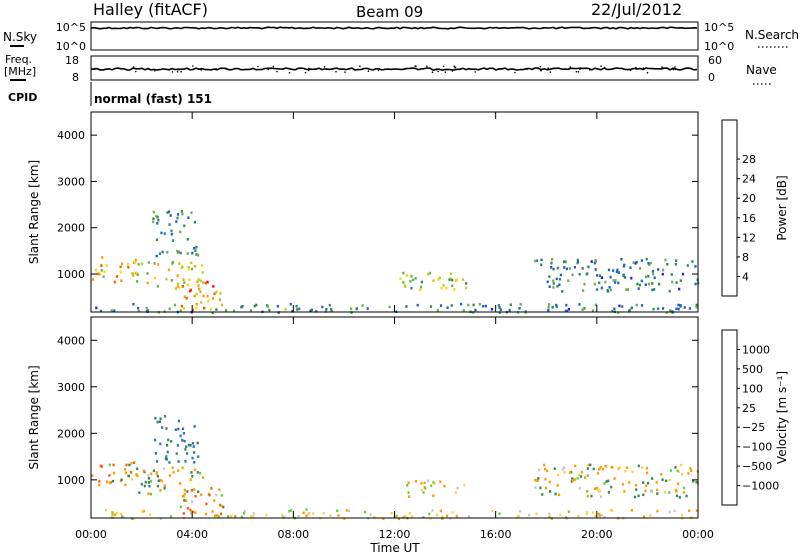 The height and width of the screenshot is (554, 800). What do you see at coordinates (192, 534) in the screenshot?
I see `x-tick-label: 04:00` at bounding box center [192, 534].